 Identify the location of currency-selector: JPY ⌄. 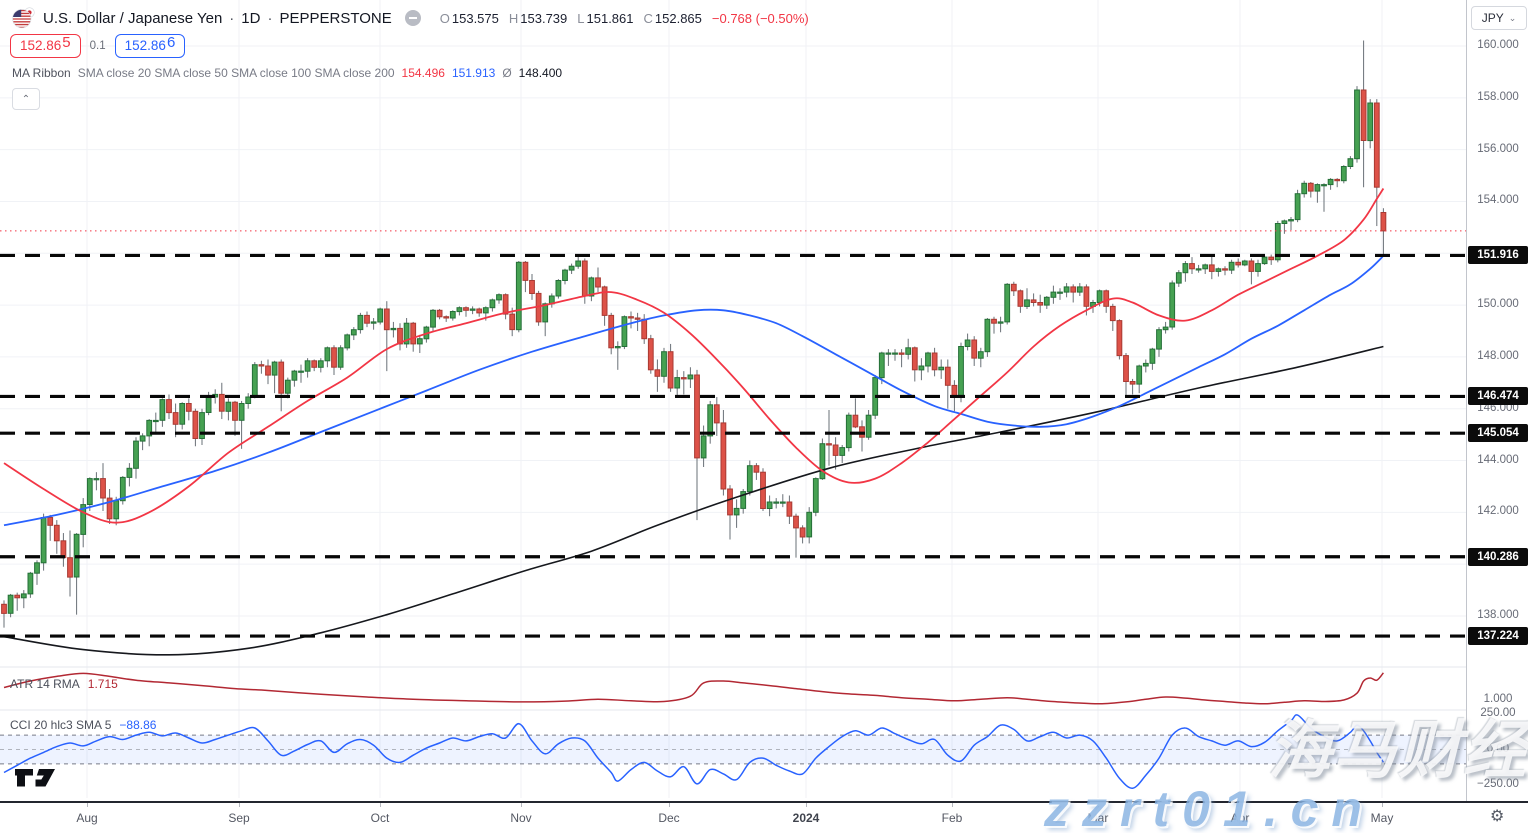
(1499, 18).